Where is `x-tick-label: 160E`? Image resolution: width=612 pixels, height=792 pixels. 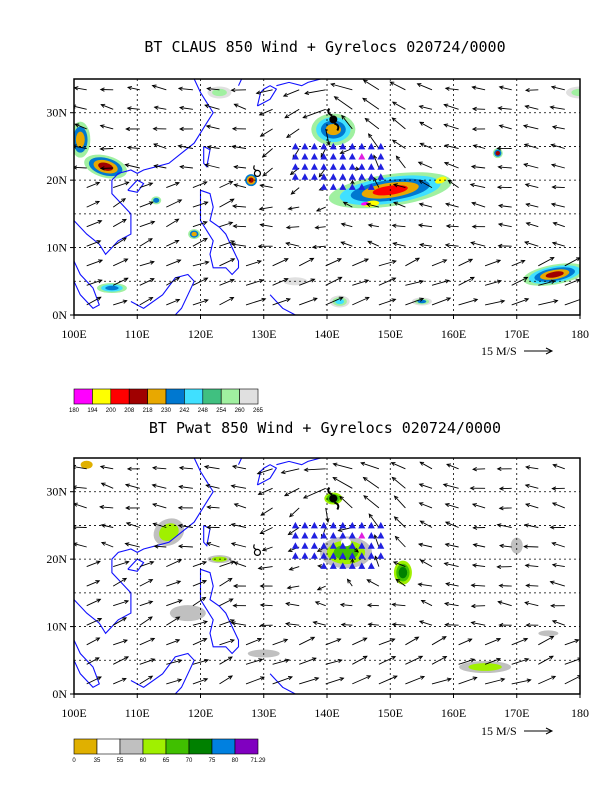 x-tick-label: 160E is located at coordinates (453, 334).